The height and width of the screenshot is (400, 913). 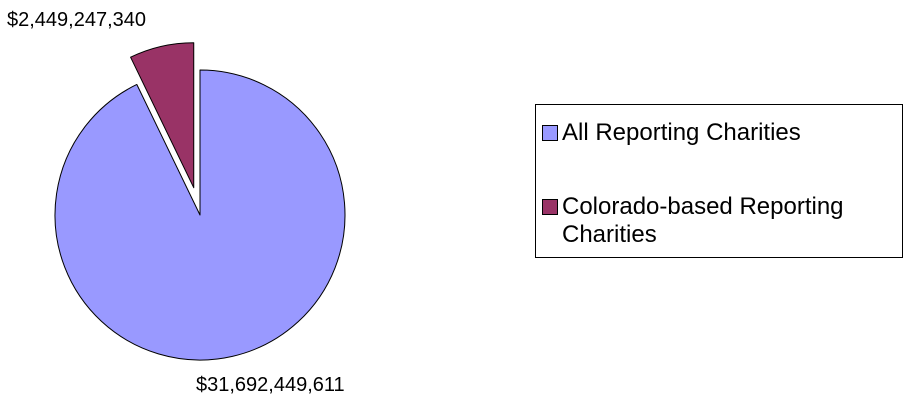 What do you see at coordinates (550, 133) in the screenshot?
I see `legend-swatch-all-reporting-charities` at bounding box center [550, 133].